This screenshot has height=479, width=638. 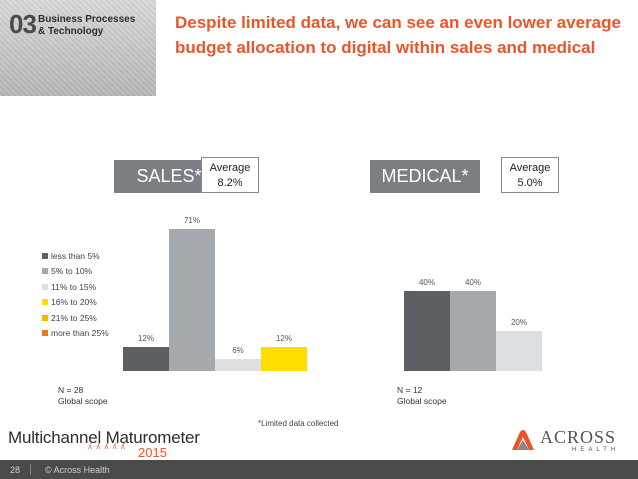 I want to click on legend-item: less than 5%, so click(x=75, y=256).